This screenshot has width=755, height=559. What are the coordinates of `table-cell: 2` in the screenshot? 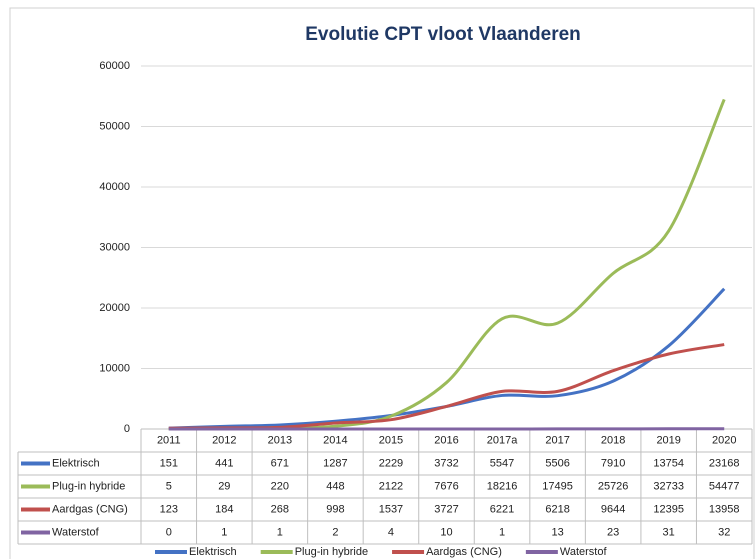 It's located at (335, 532).